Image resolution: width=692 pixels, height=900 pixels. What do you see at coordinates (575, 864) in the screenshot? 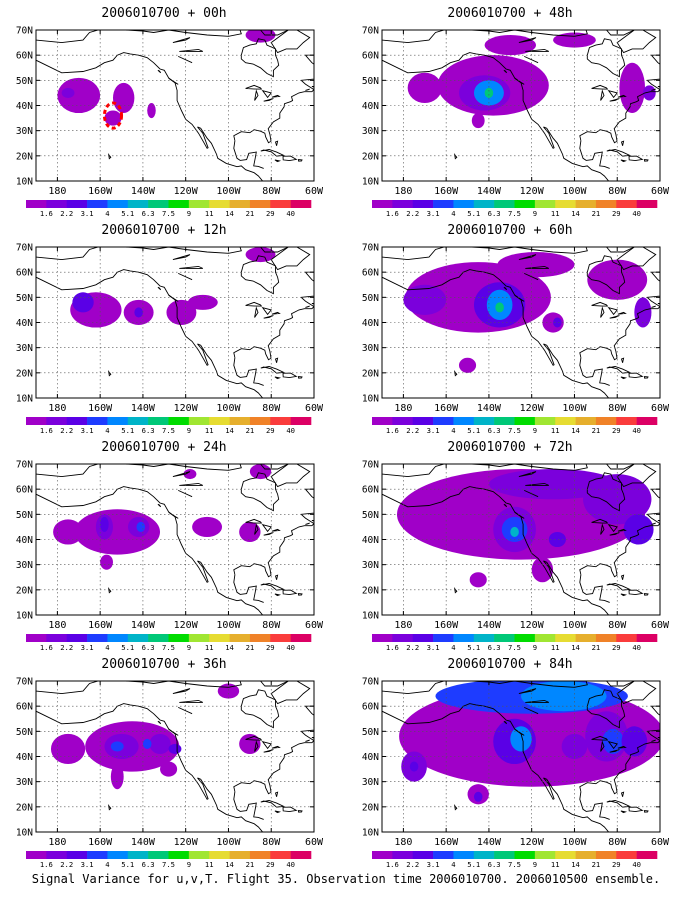
I see `colorbar-label: 14` at bounding box center [575, 864].